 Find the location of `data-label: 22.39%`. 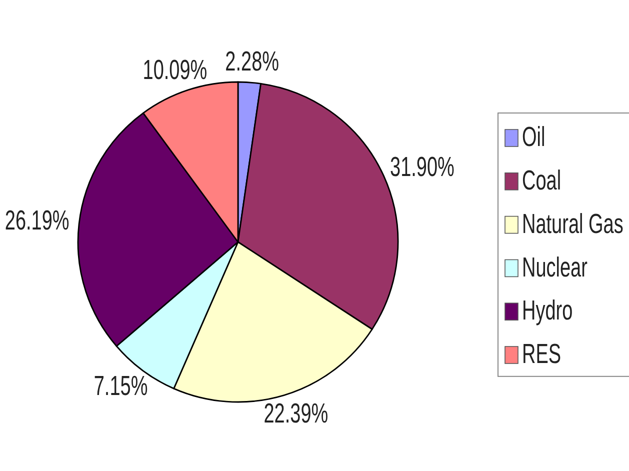

data-label: 22.39% is located at coordinates (296, 414).